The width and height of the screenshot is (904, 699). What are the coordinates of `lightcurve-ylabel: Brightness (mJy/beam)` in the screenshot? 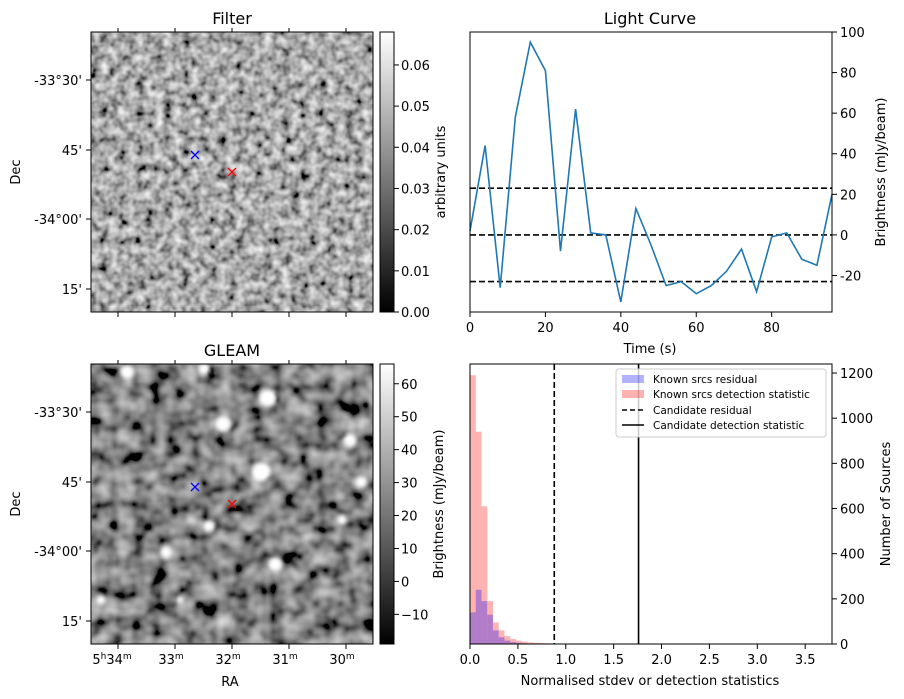 It's located at (881, 172).